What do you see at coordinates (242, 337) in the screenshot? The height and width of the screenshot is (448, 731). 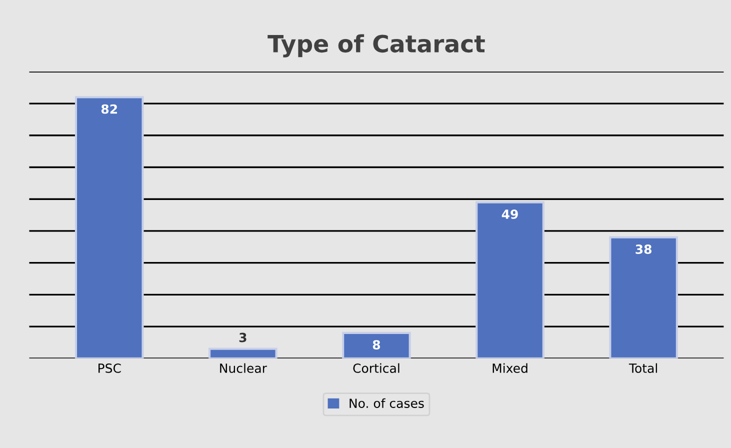 I see `data-label: 3` at bounding box center [242, 337].